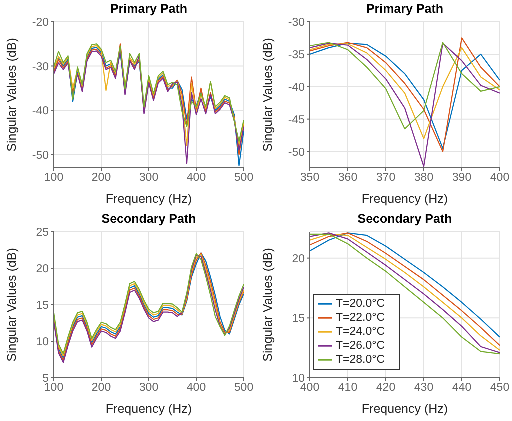  I want to click on x-tick-label: 450, so click(500, 388).